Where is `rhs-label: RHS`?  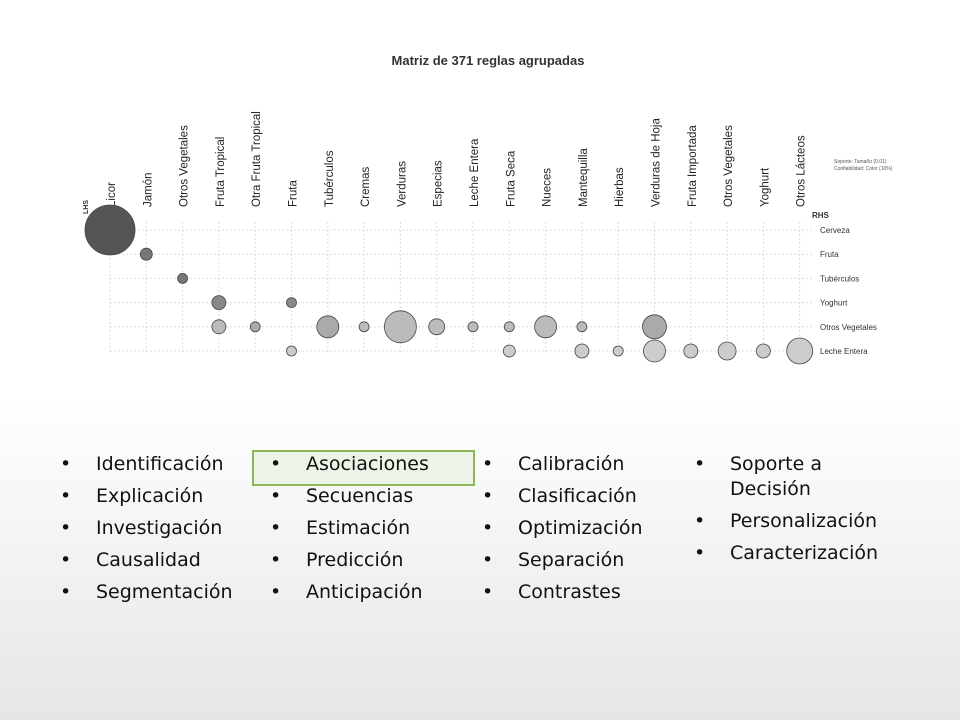 rhs-label: RHS is located at coordinates (821, 215).